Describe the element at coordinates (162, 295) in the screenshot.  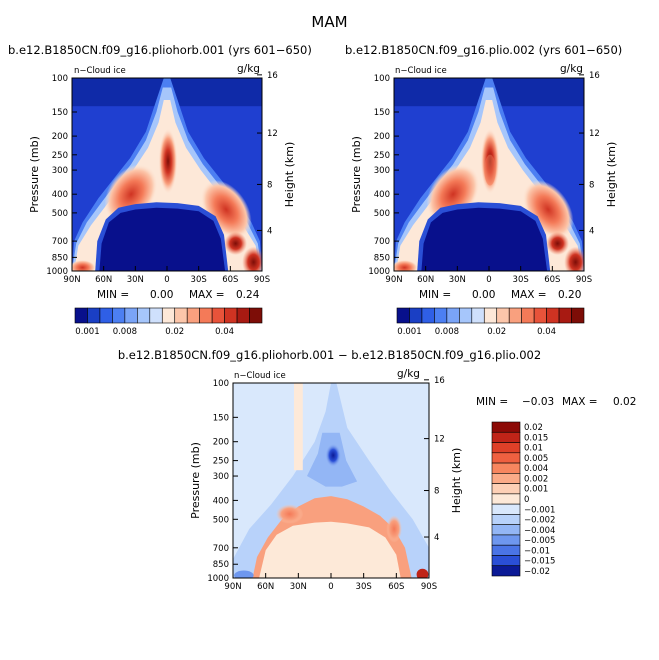
I see `panel-1-min-value: 0.00` at that location.